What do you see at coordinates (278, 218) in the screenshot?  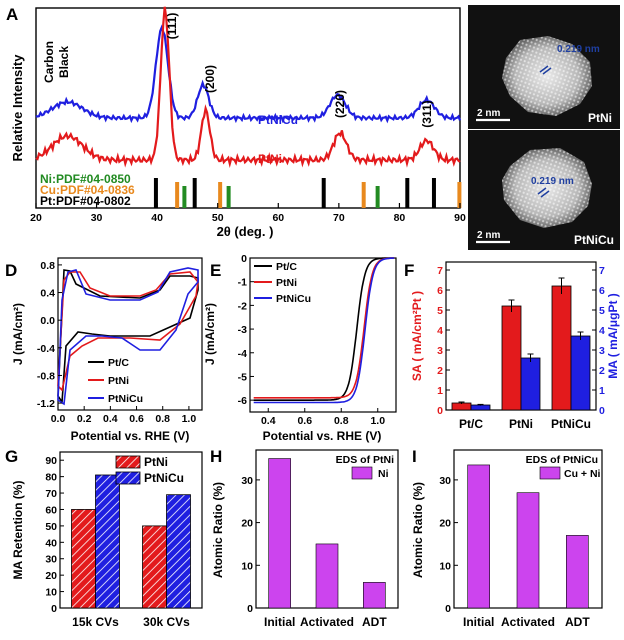 I see `xrd-x-tick-label: 60` at bounding box center [278, 218].